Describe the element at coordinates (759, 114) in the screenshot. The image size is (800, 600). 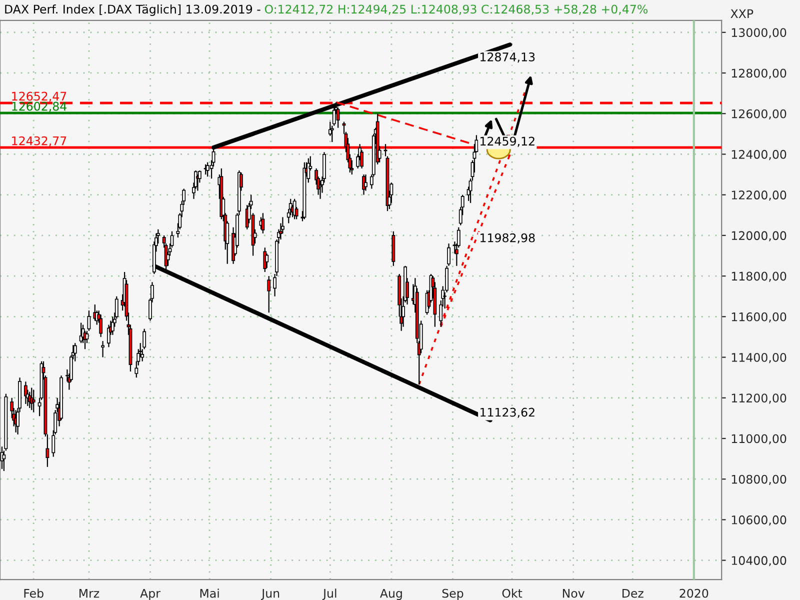
I see `y-tick-label: 12600,00` at that location.